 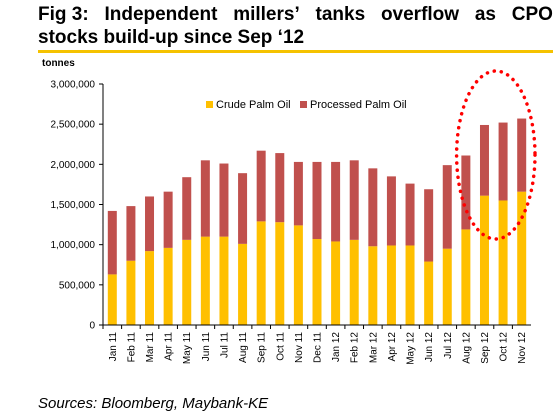 I want to click on x-tick-label: Sep 11, so click(x=262, y=347).